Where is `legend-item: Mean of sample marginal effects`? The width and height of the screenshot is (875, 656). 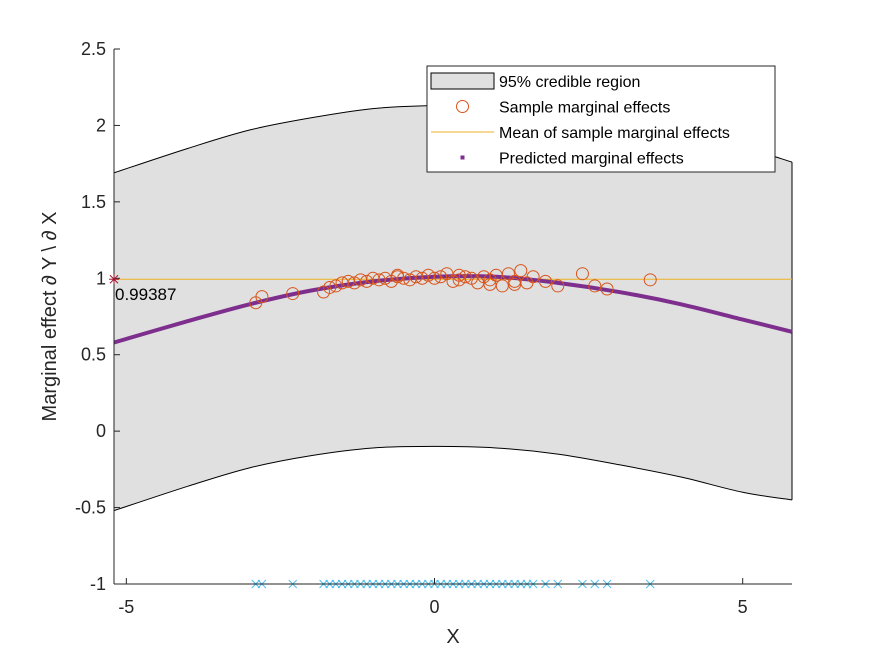
legend-item: Mean of sample marginal effects is located at coordinates (580, 133).